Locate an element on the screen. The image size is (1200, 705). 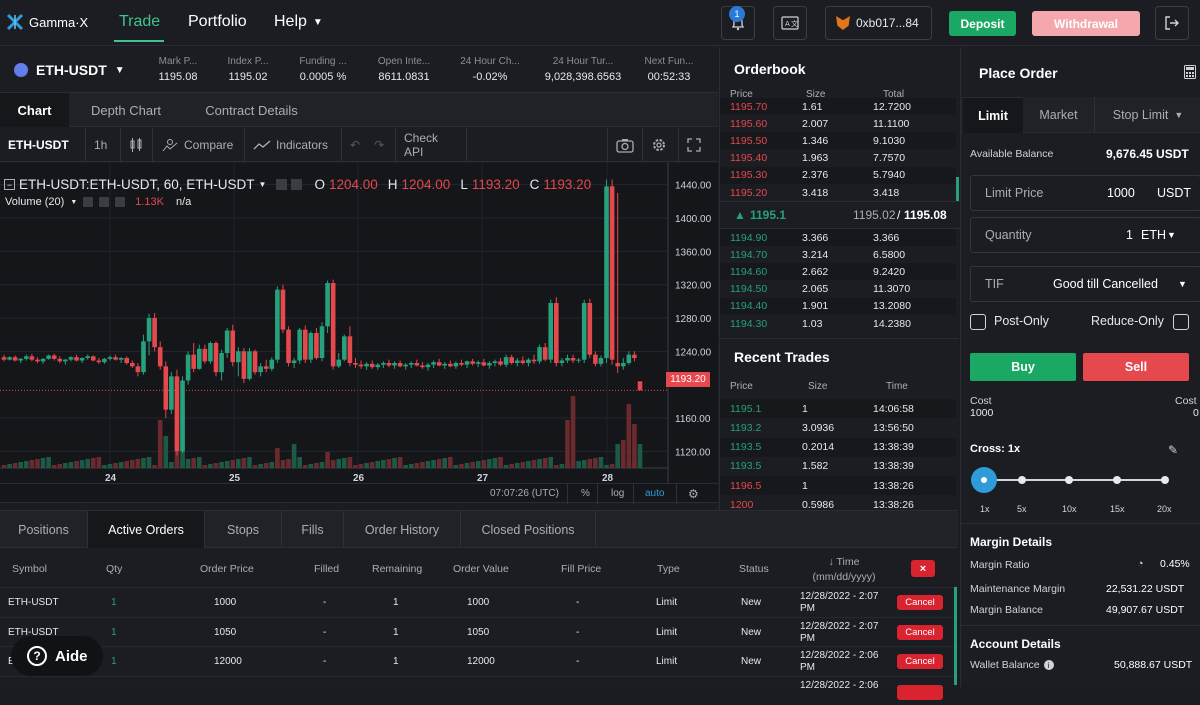
scrollbar is located at coordinates (955, 636).